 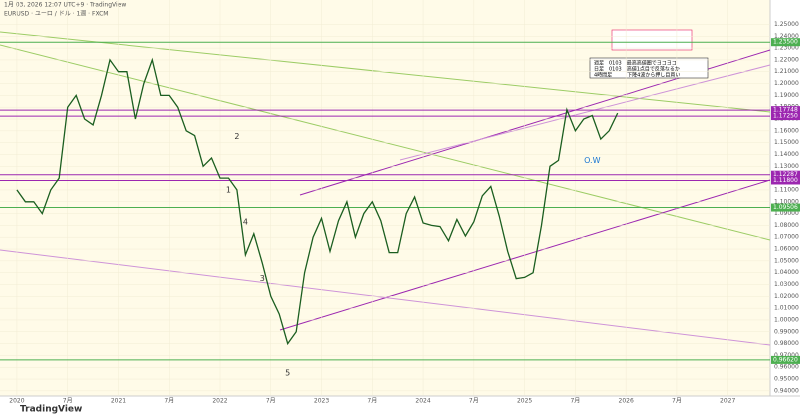 What do you see at coordinates (786, 48) in the screenshot?
I see `y-tick-label: 1.23000` at bounding box center [786, 48].